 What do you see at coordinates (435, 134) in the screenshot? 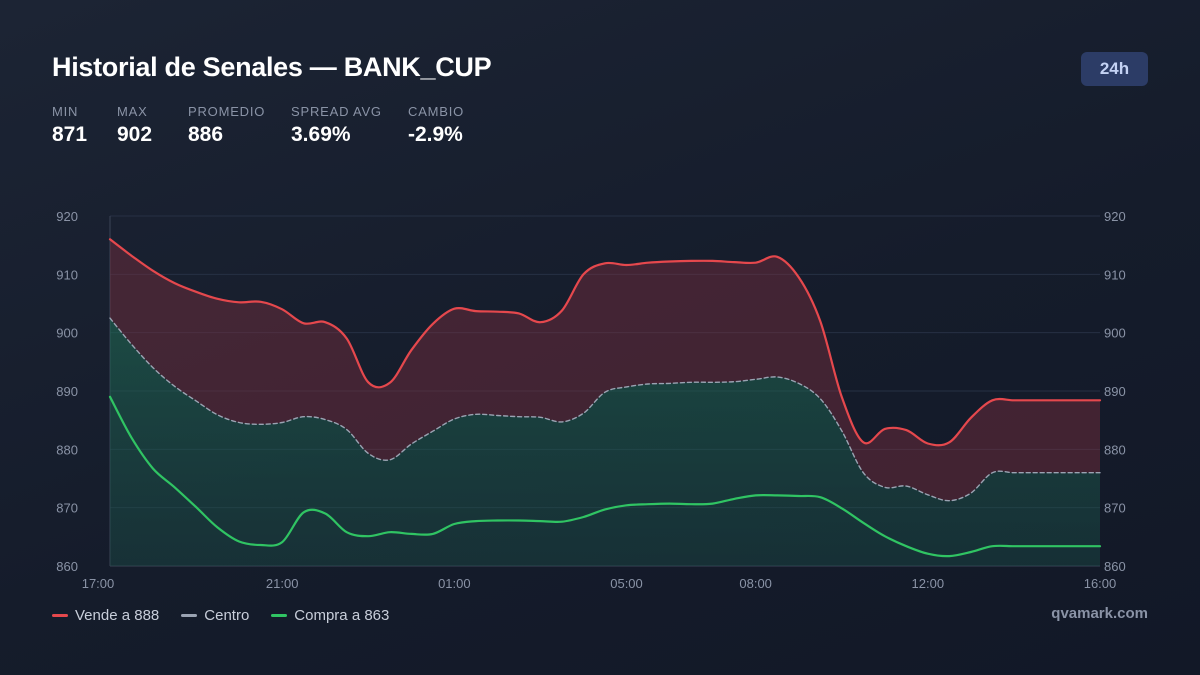
I see `stat-change-value: -2.9%` at bounding box center [435, 134].